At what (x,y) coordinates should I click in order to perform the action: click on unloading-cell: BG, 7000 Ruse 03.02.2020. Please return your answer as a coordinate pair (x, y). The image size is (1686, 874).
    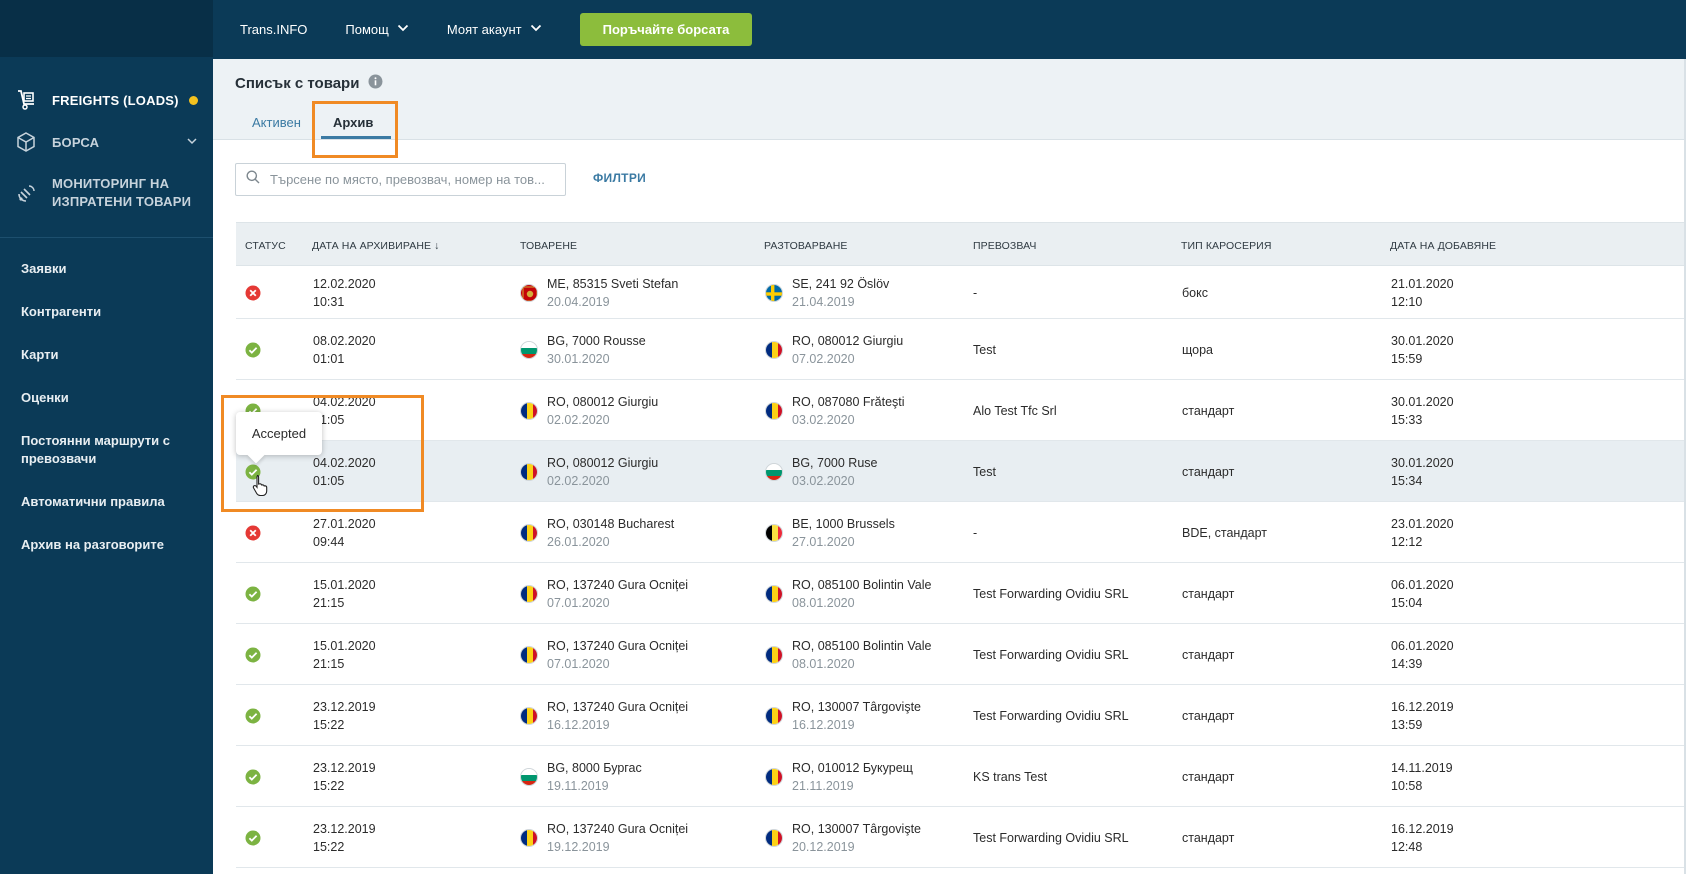
    Looking at the image, I should click on (835, 472).